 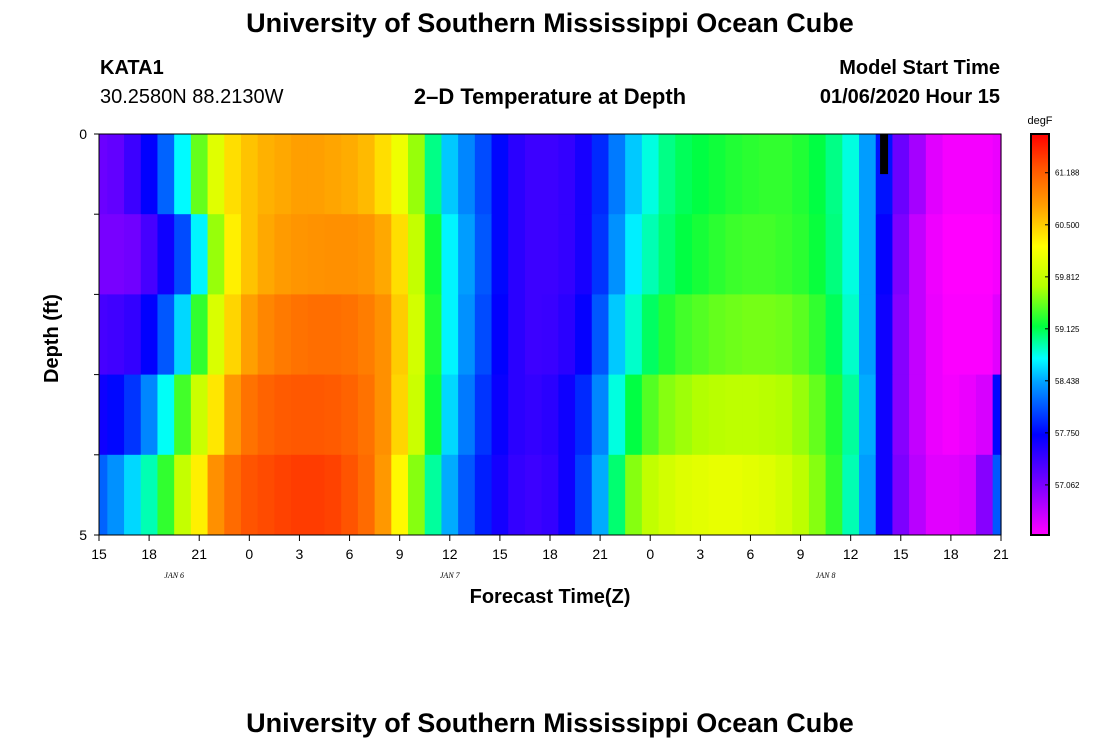 What do you see at coordinates (951, 554) in the screenshot?
I see `x-tick-label: 18` at bounding box center [951, 554].